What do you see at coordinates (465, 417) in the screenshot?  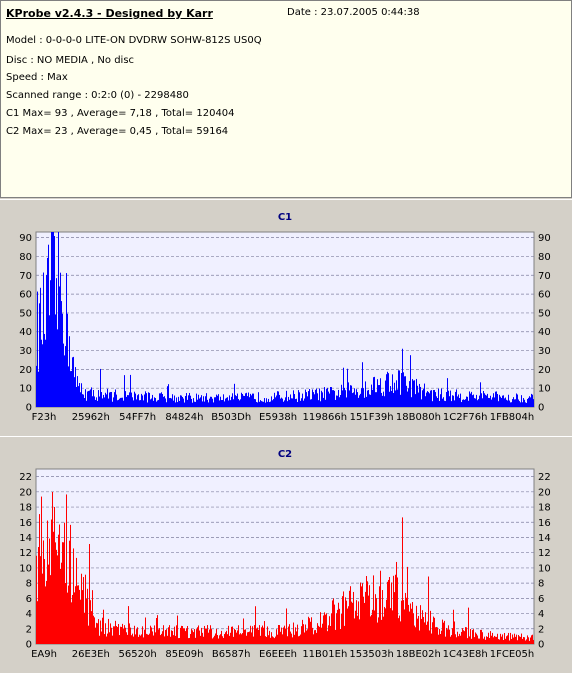 I see `x-tick-label: 1C2F76h` at bounding box center [465, 417].